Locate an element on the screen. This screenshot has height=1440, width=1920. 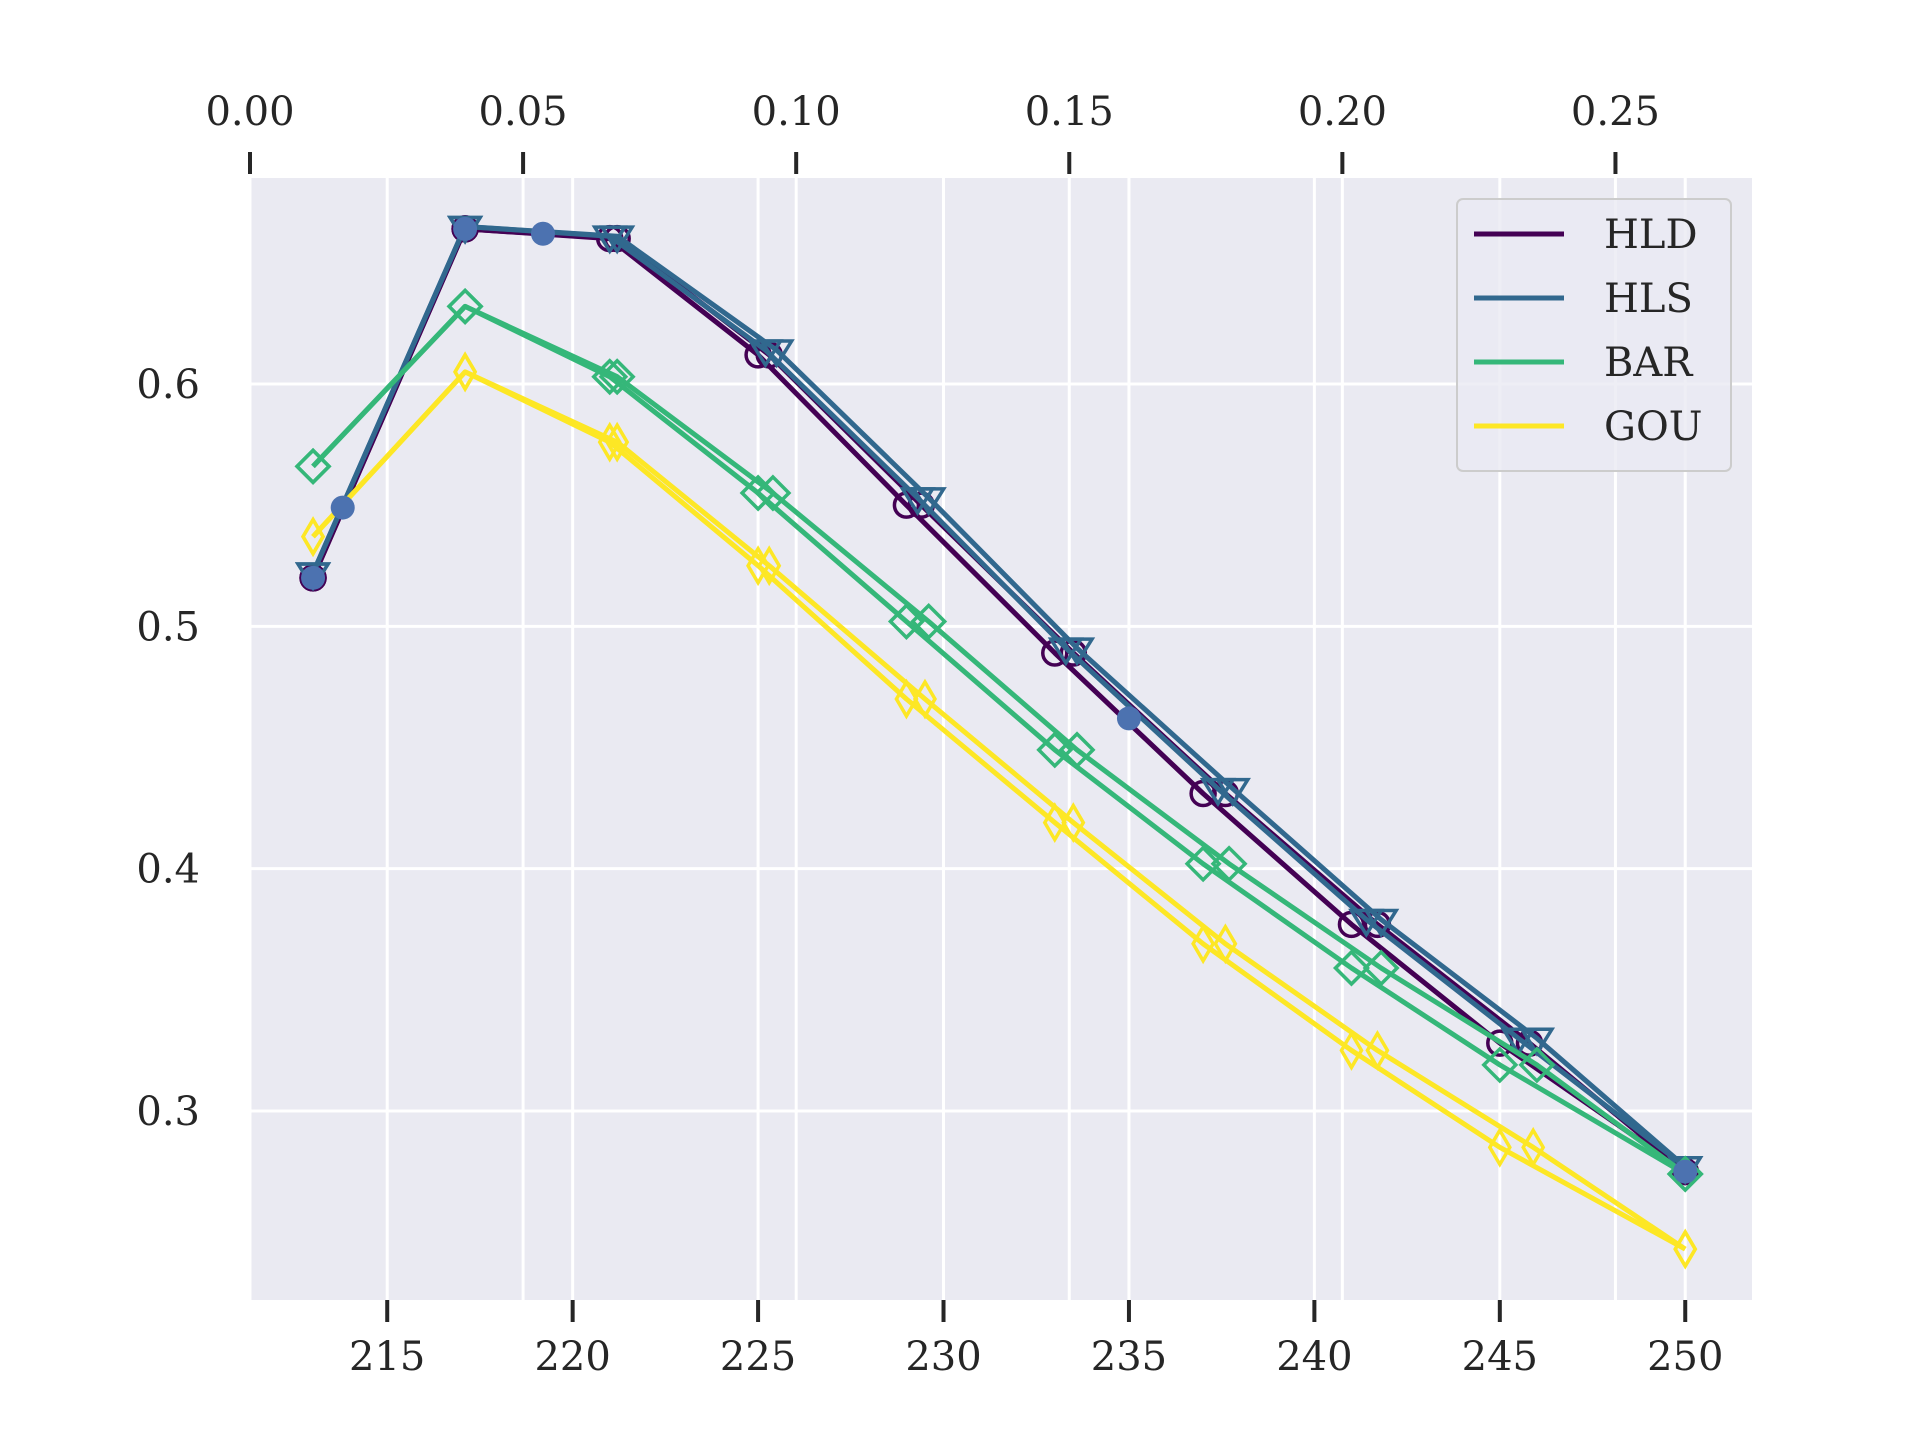
top-tick-label: 0.20 is located at coordinates (1342, 112).